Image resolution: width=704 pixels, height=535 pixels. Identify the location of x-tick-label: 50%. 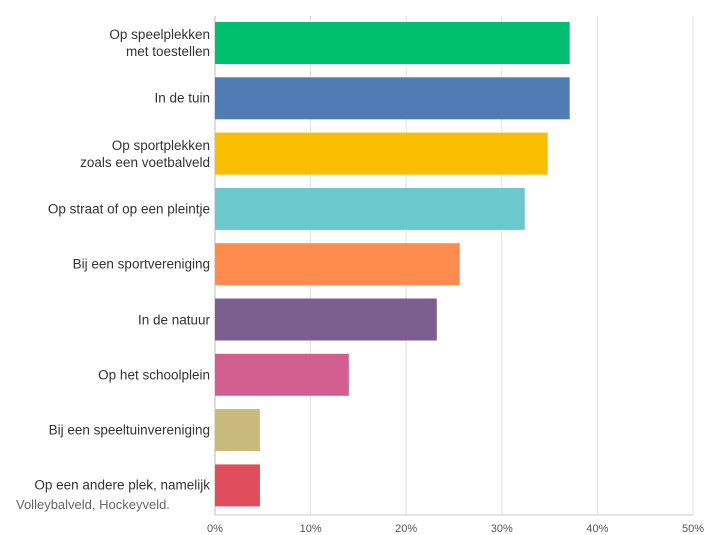
(693, 529).